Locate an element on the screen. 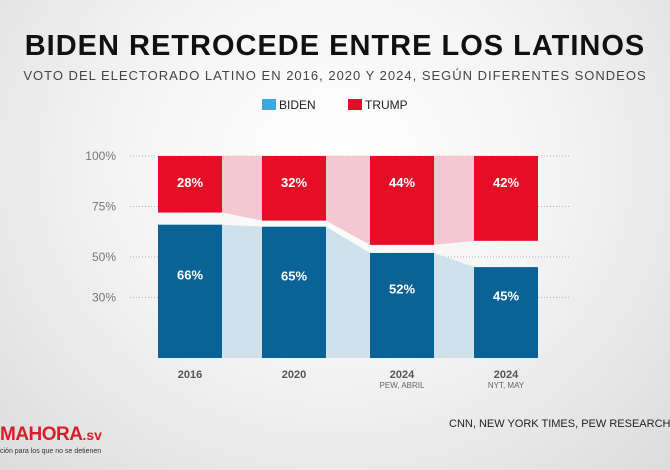 This screenshot has width=670, height=470. logo-tagline: ción para los que no se detienen is located at coordinates (51, 451).